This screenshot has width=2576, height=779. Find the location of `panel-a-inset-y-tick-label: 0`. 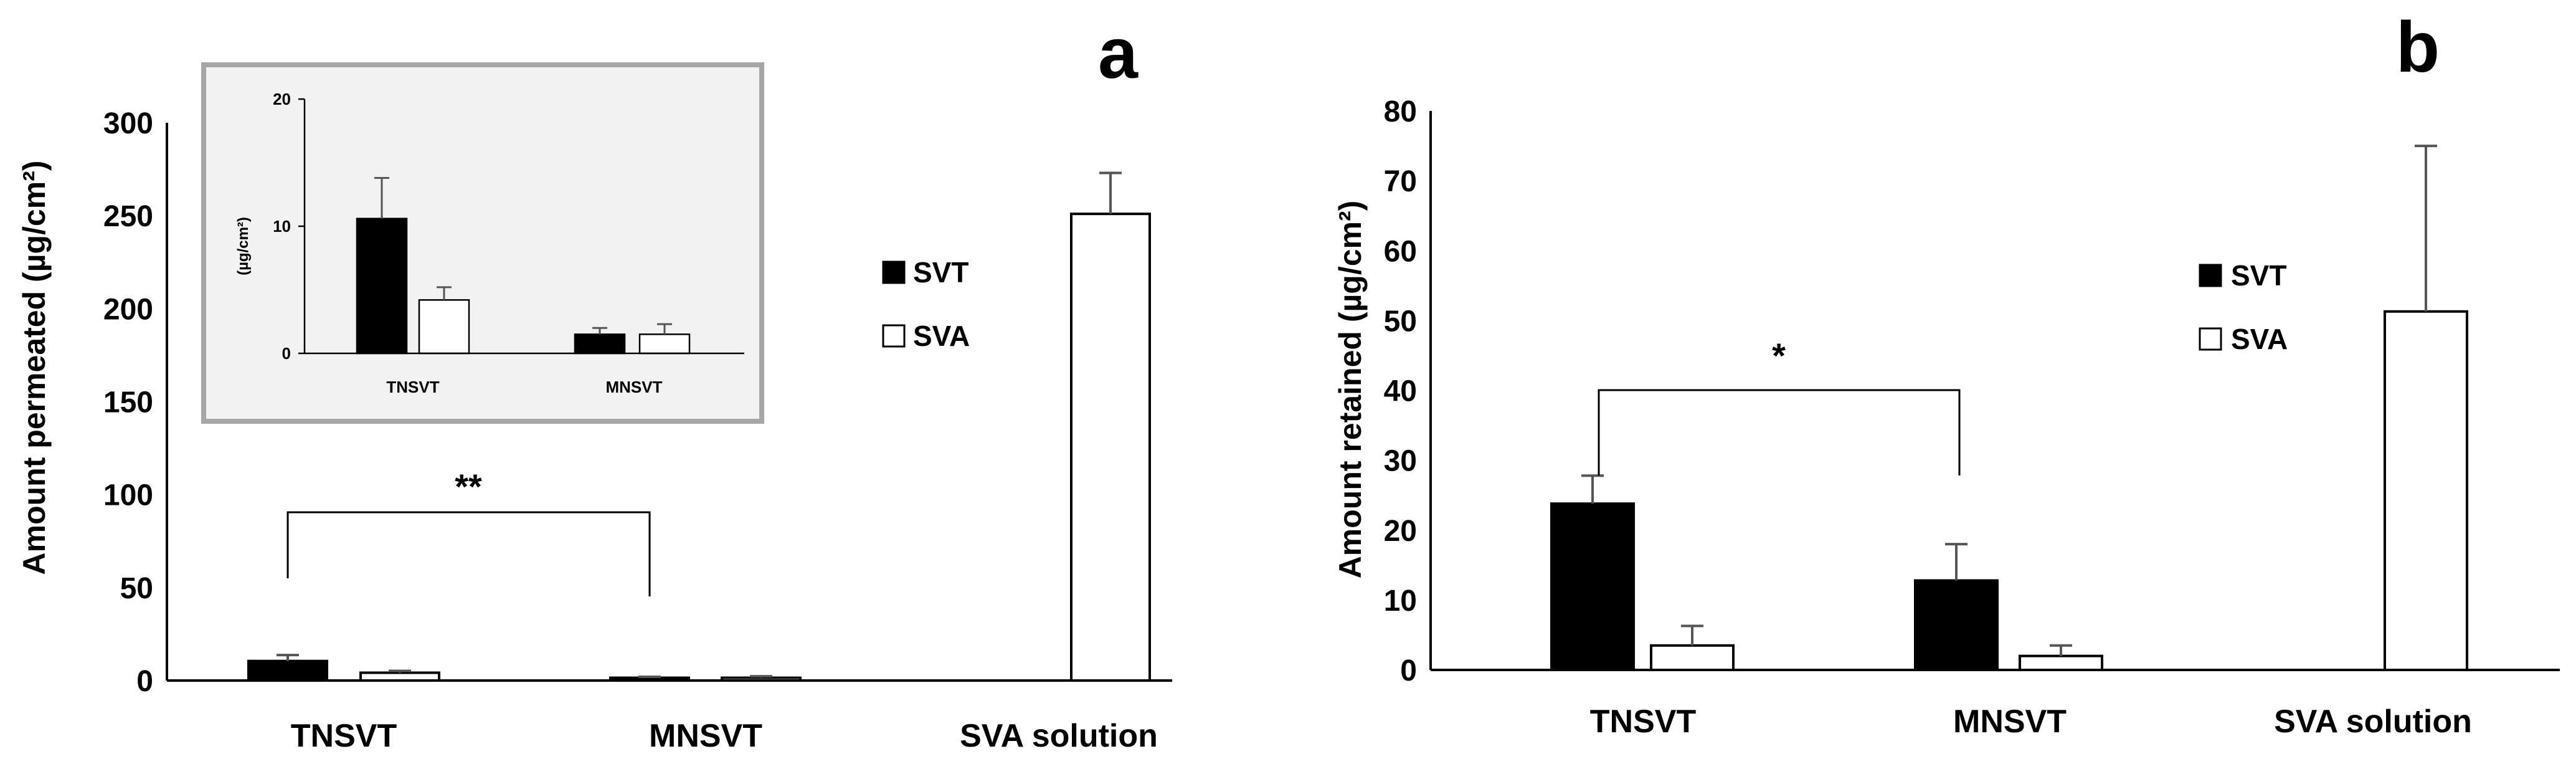

panel-a-inset-y-tick-label: 0 is located at coordinates (287, 353).